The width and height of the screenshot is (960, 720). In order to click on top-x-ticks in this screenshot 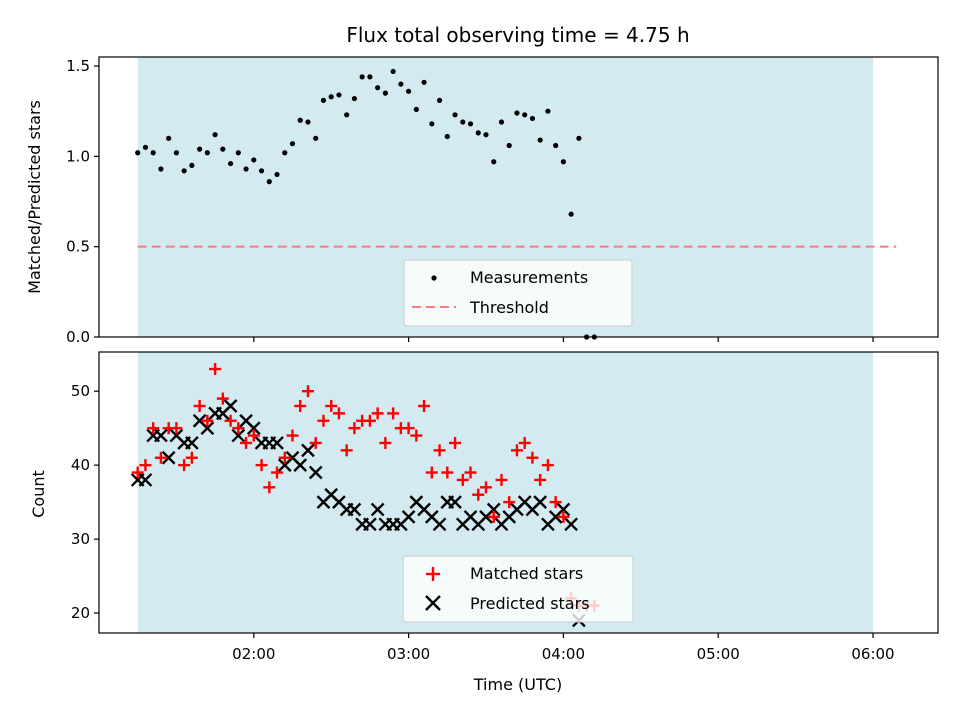, I will do `click(563, 339)`.